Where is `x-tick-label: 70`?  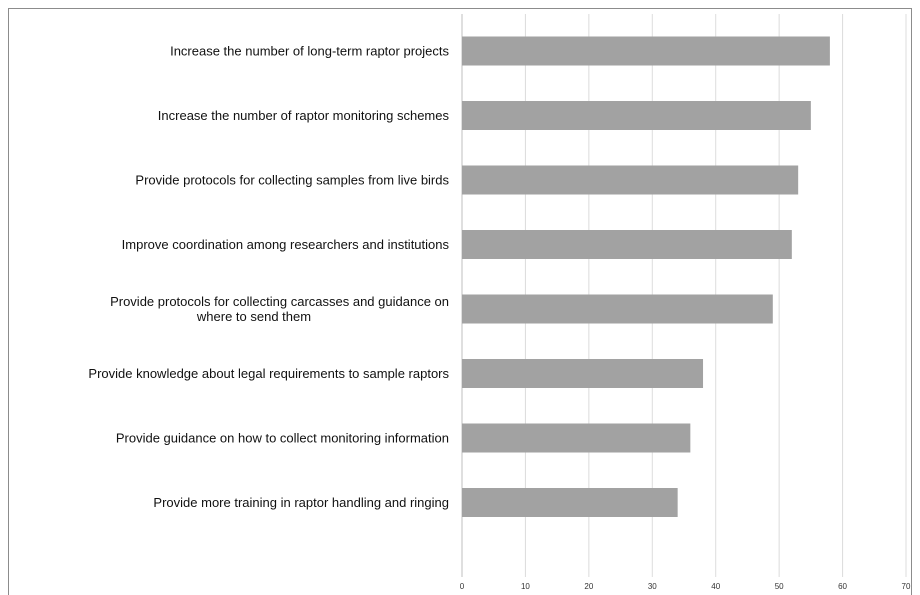 x-tick-label: 70 is located at coordinates (906, 586).